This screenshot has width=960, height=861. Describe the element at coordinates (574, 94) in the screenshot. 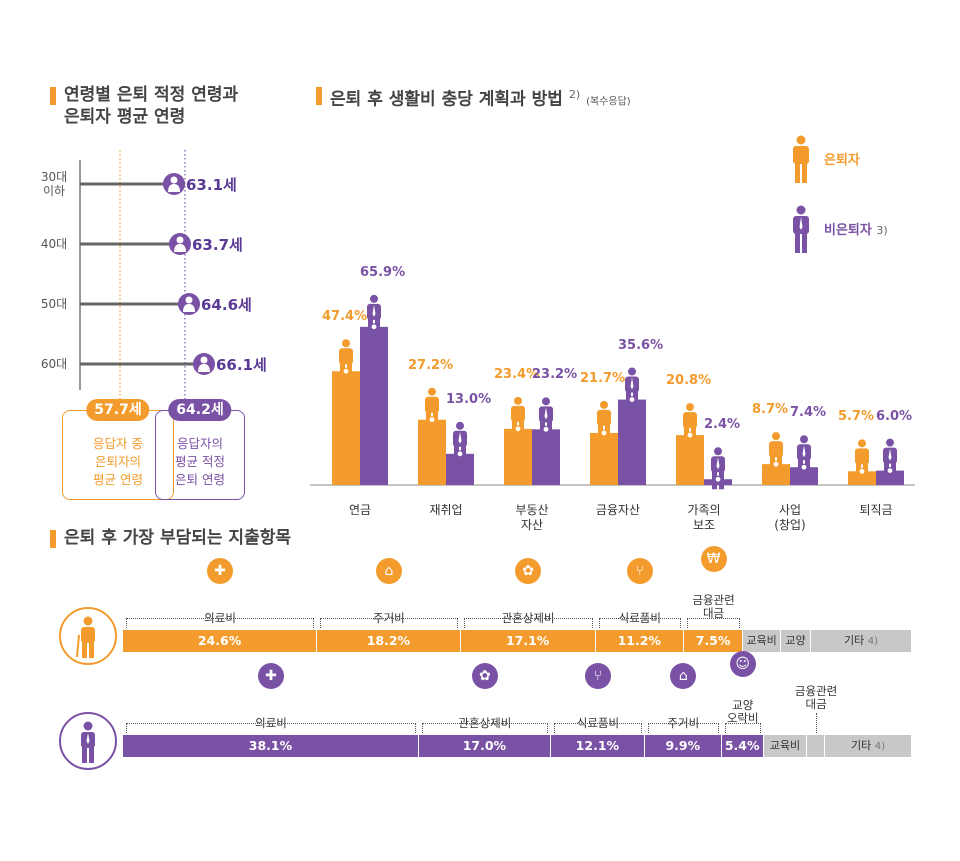

I see `funding-title-note: 2)` at that location.